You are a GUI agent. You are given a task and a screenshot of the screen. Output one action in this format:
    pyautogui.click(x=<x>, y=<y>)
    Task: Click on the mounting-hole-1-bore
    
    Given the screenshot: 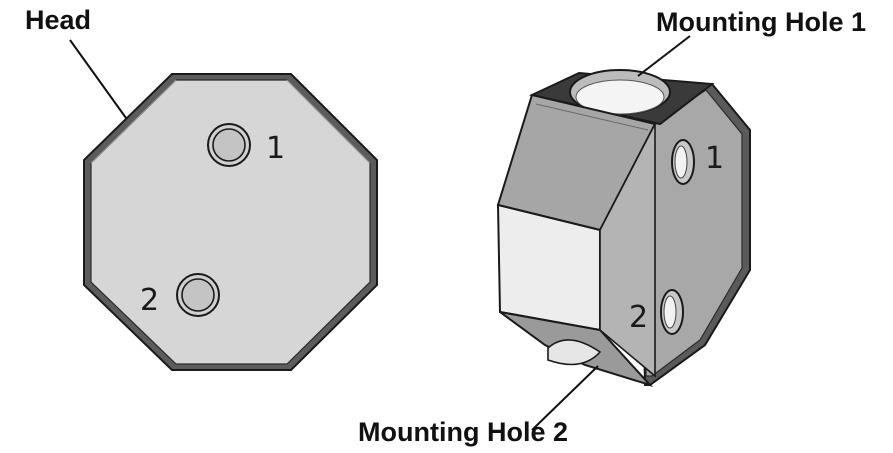 What is the action you would take?
    pyautogui.click(x=620, y=92)
    